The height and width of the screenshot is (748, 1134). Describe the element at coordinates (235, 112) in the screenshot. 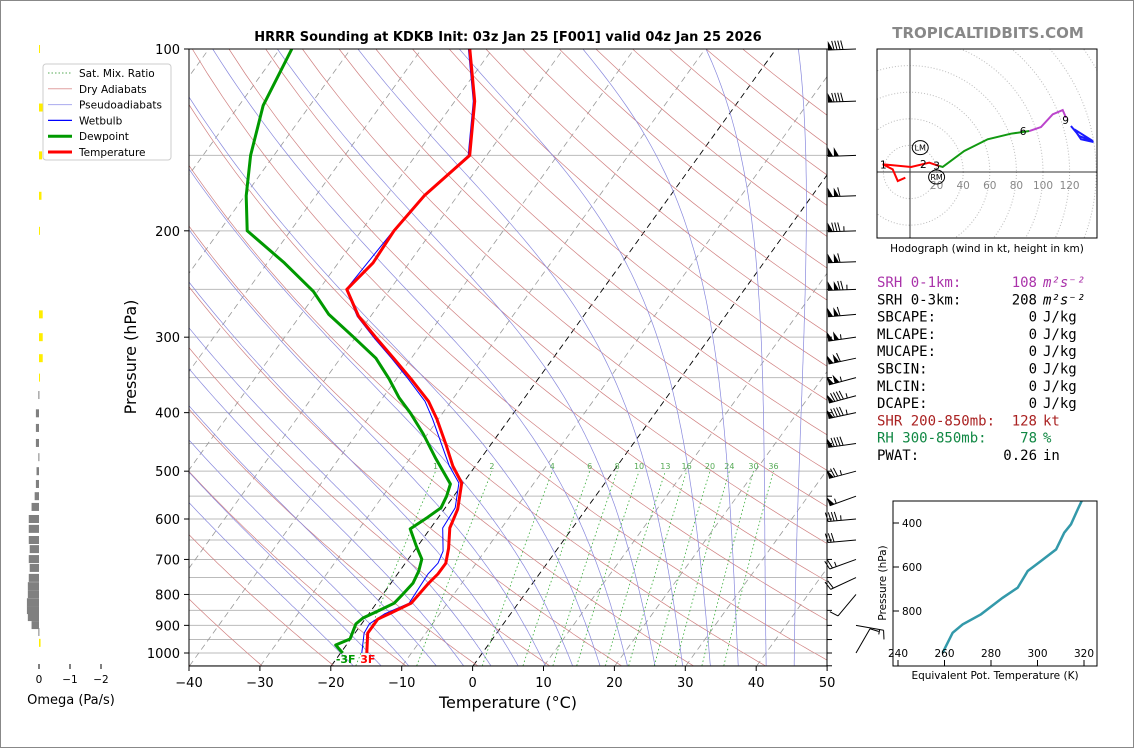

I see `isotherm` at that location.